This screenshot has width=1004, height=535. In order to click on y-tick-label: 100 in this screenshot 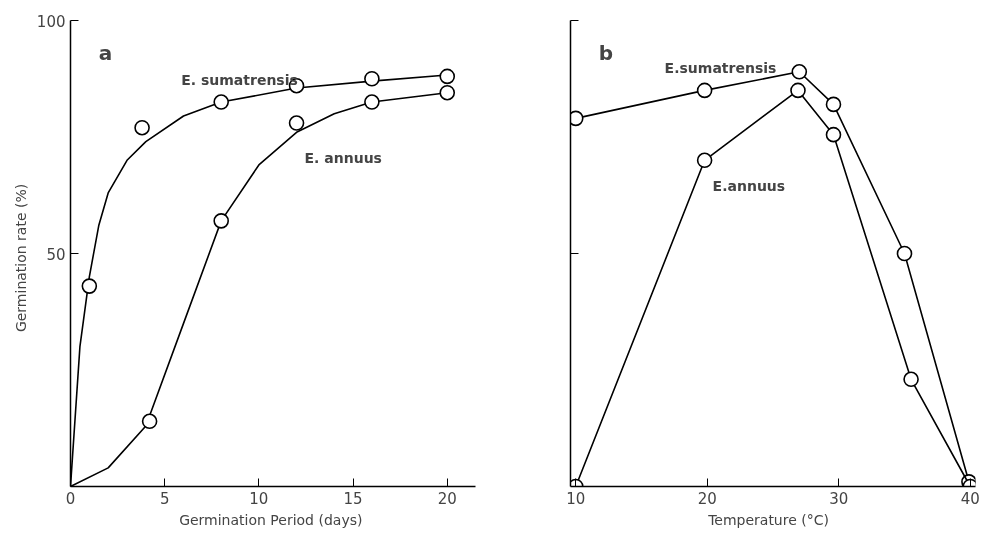, I will do `click(51, 21)`.